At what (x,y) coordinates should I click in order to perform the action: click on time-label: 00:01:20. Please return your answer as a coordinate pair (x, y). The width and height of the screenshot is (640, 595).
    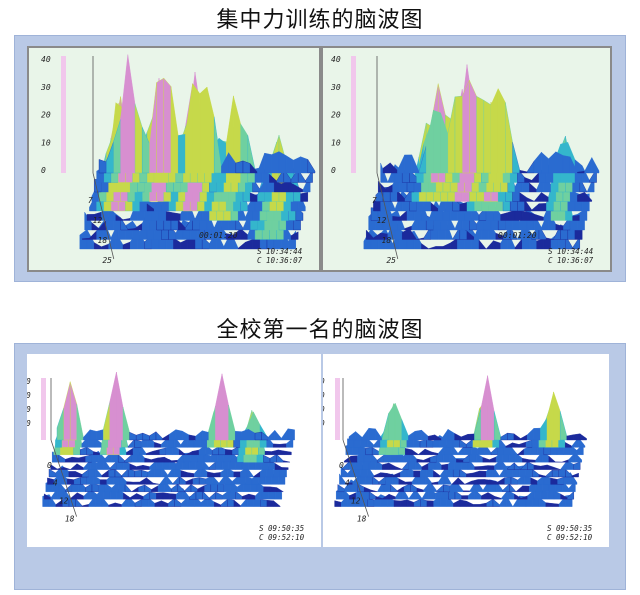
    Looking at the image, I should click on (218, 235).